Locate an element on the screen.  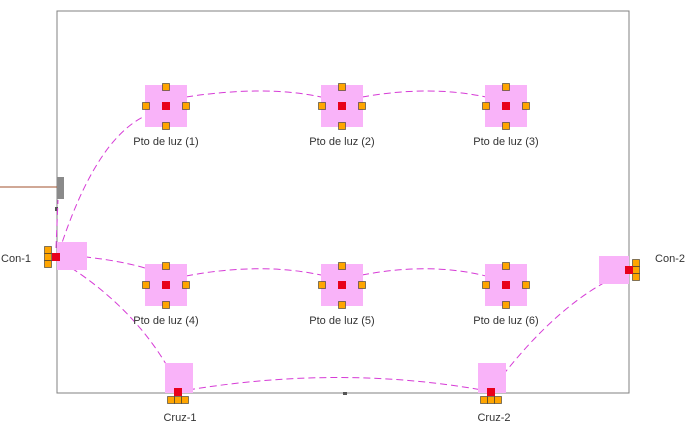
light-point: Pto de luz (4) is located at coordinates (166, 295).